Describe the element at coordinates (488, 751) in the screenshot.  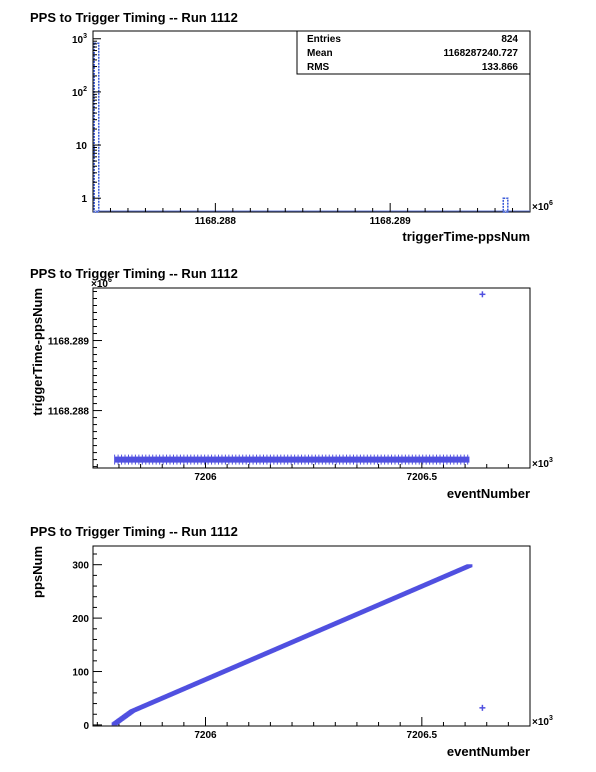
I see `chart-3-xlabel: eventNumber` at that location.